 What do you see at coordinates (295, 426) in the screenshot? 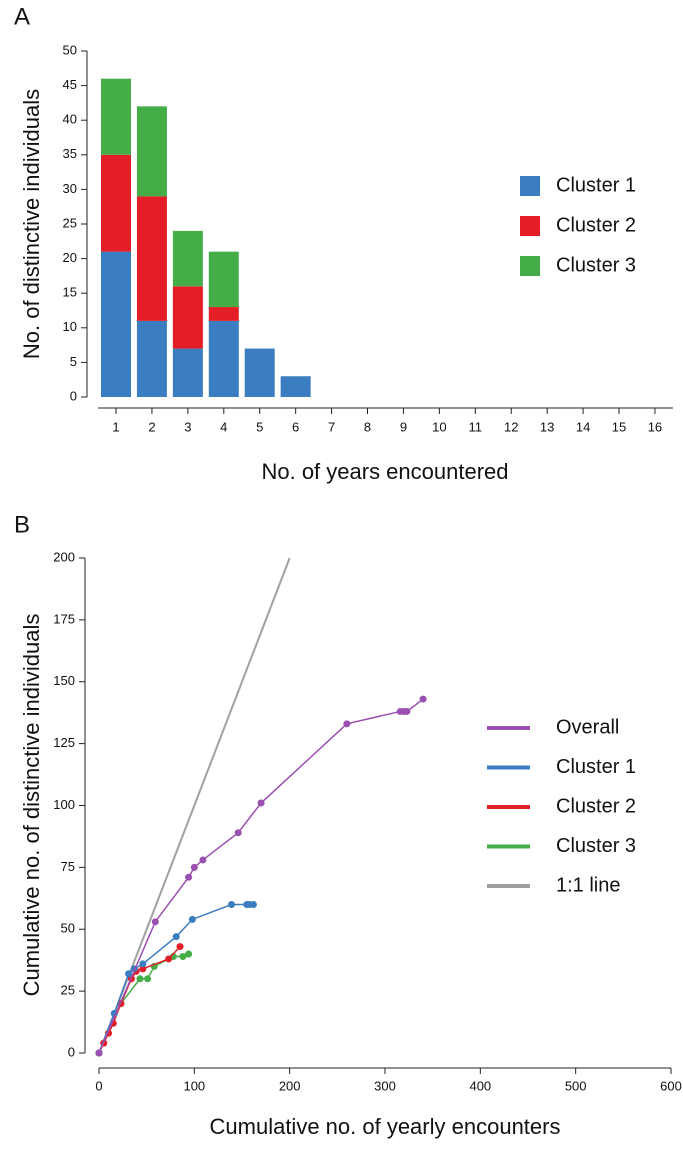
I see `x-tick-label: 6` at bounding box center [295, 426].